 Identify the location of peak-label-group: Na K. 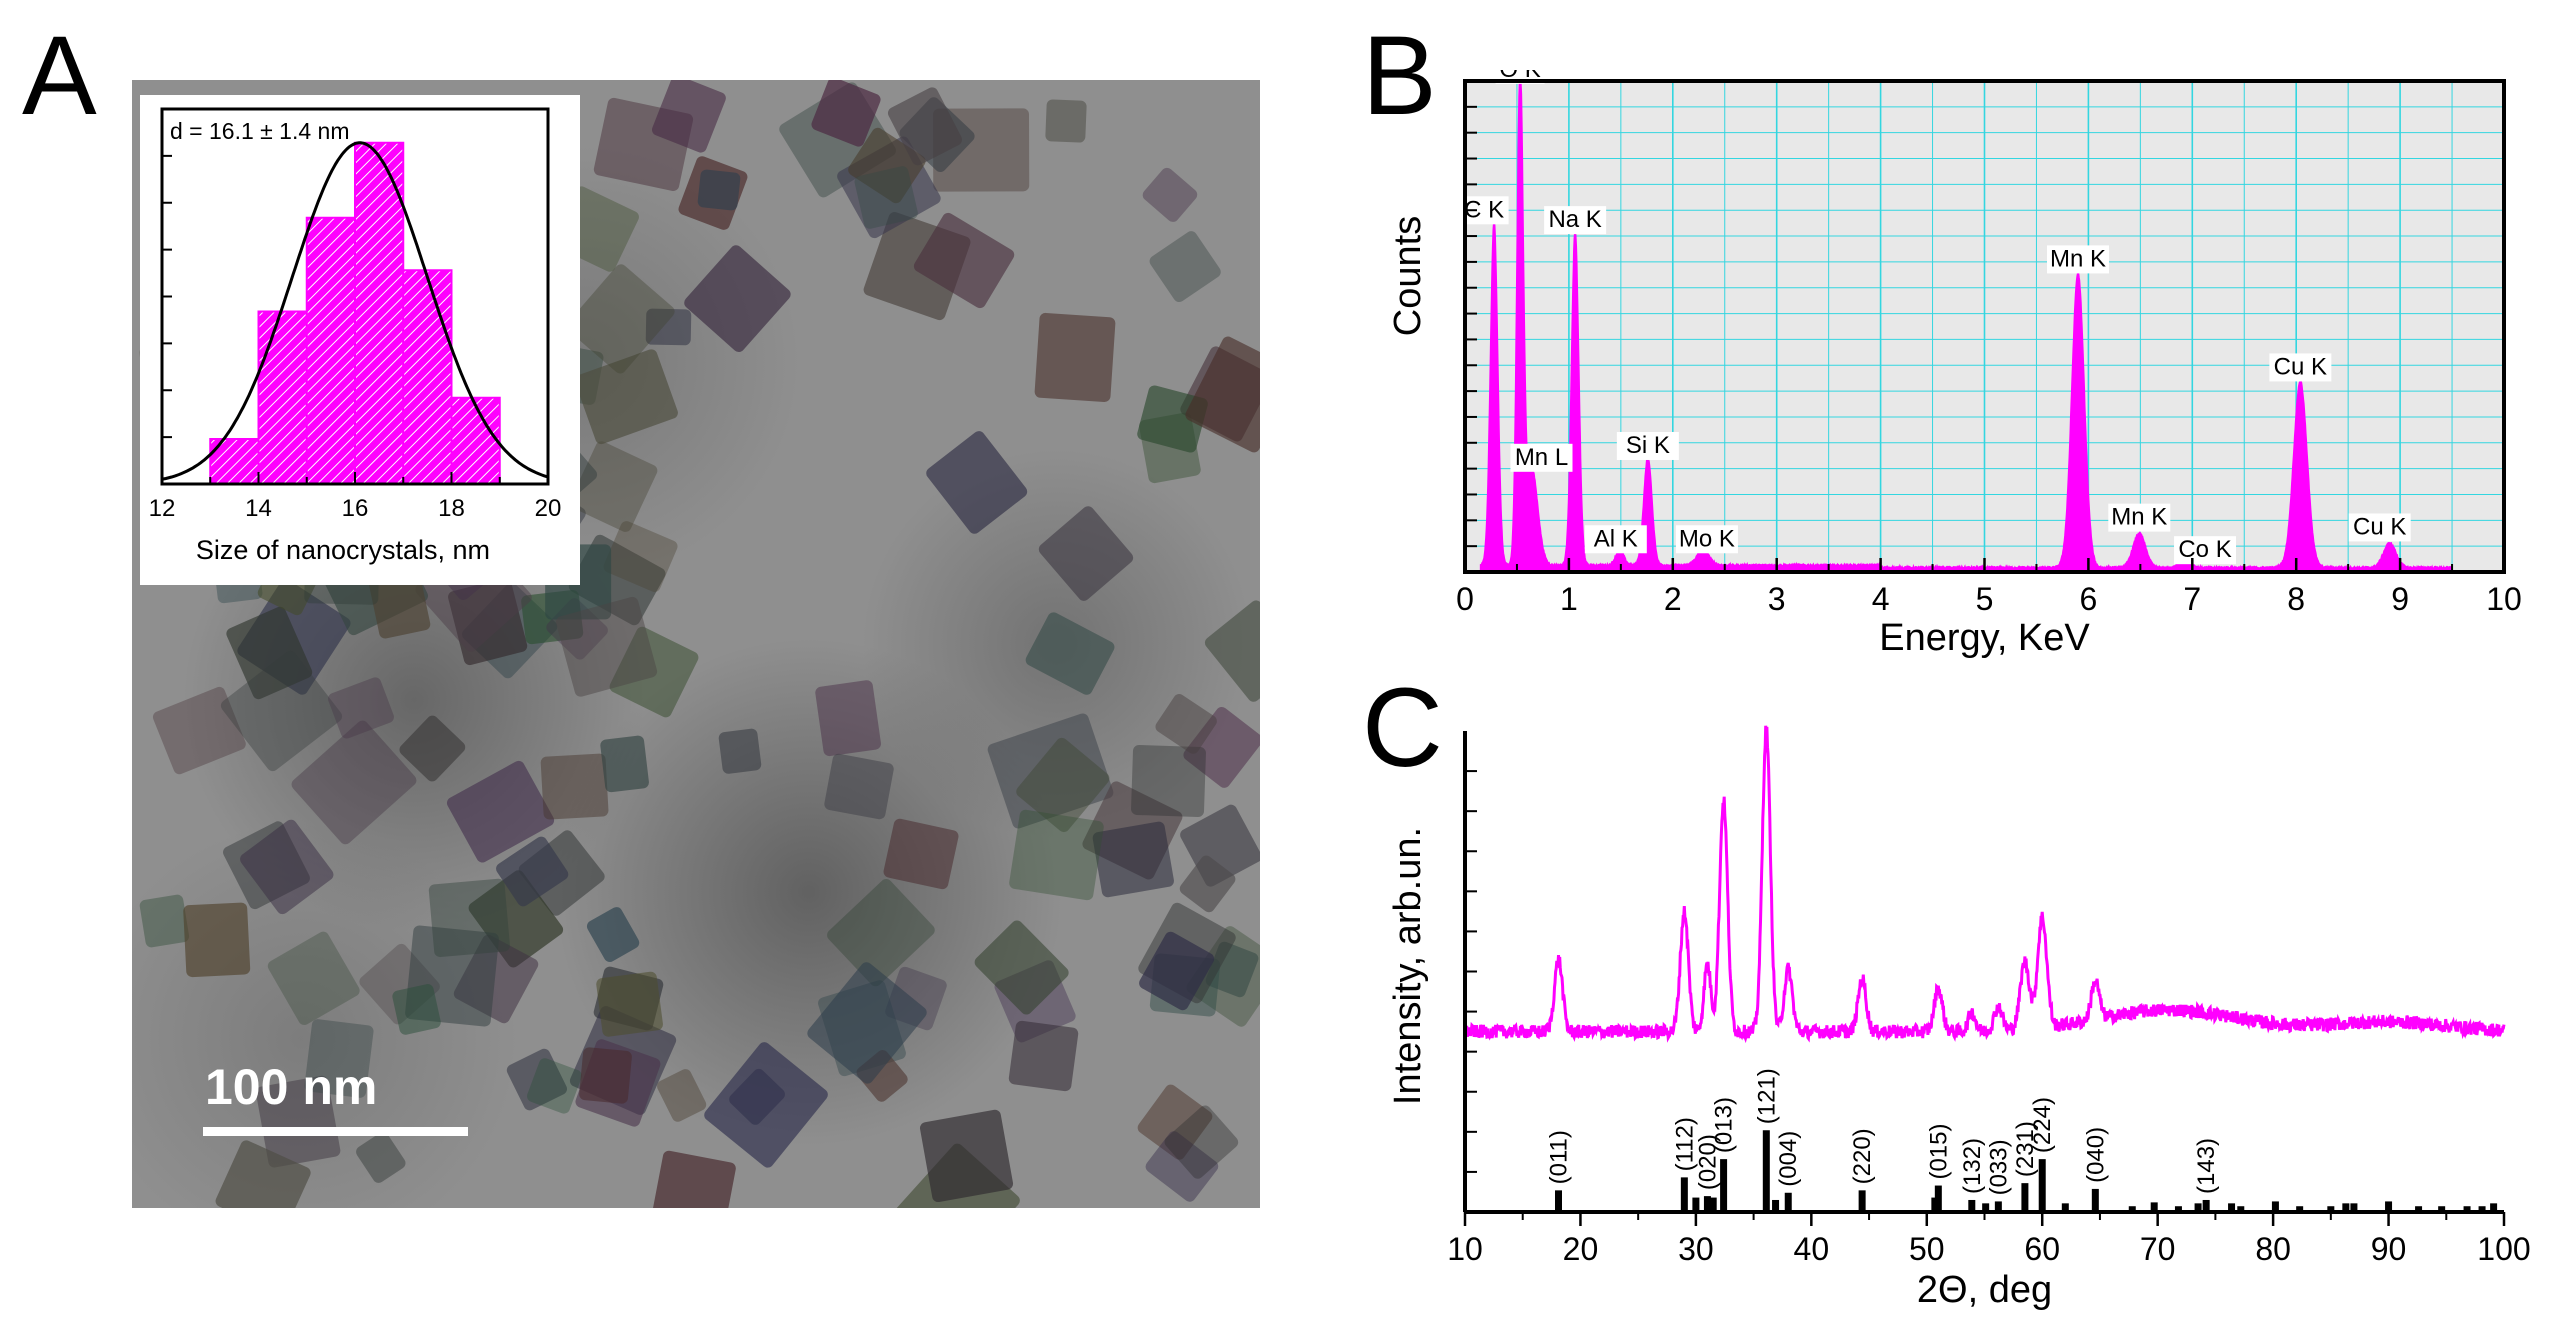
(1575, 220).